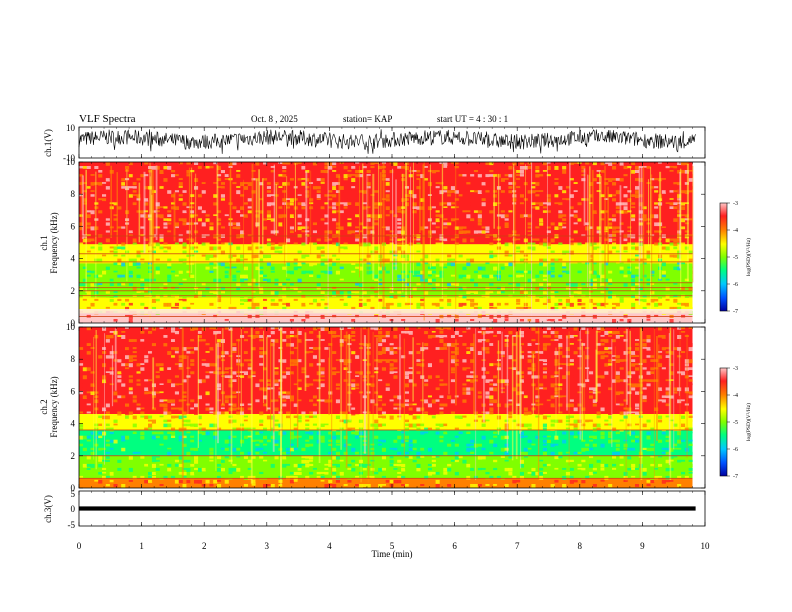 The height and width of the screenshot is (612, 792). I want to click on spectrogram-streak, so click(678, 216).